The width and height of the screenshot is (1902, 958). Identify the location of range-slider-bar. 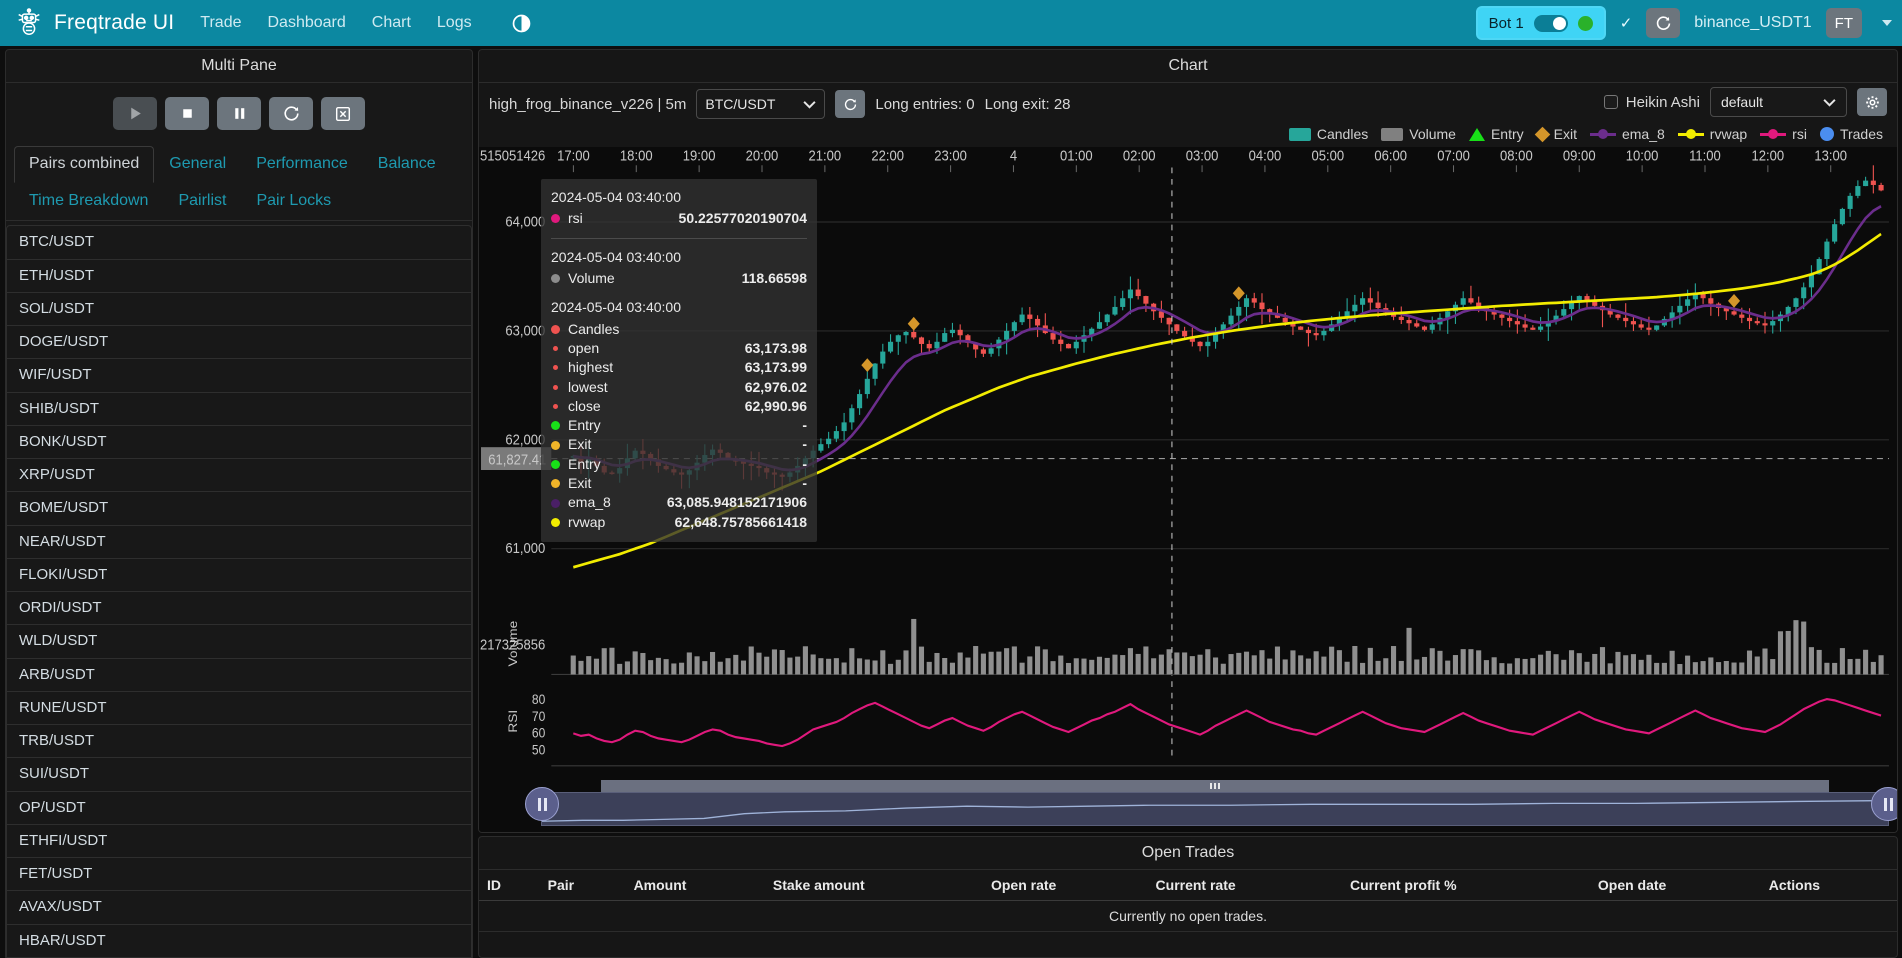
(1215, 786).